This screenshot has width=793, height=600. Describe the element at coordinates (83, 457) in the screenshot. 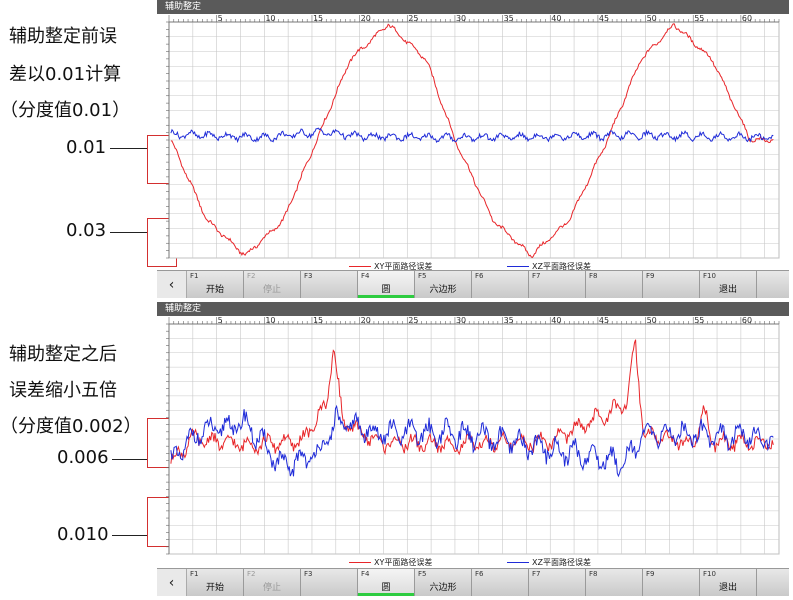

I see `annotation-mark-0006: 0.006` at that location.